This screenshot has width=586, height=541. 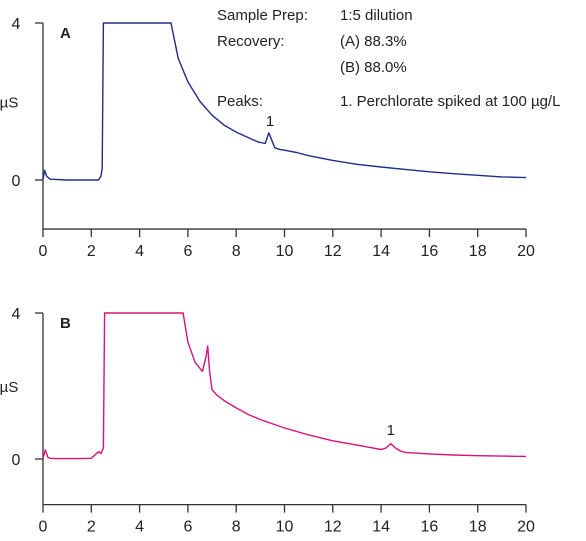 What do you see at coordinates (187, 251) in the screenshot?
I see `panel-a-x-tick-label: 6` at bounding box center [187, 251].